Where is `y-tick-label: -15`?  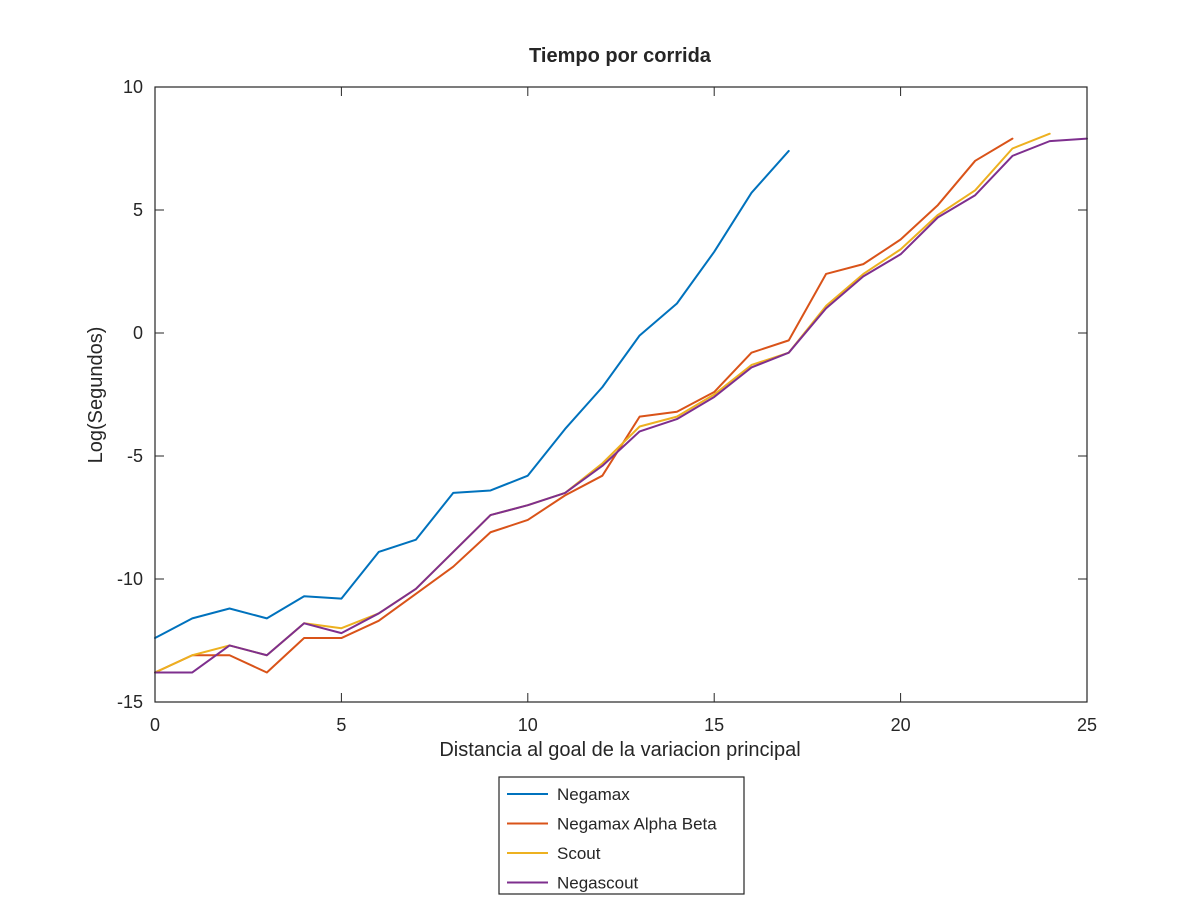
y-tick-label: -15 is located at coordinates (130, 702).